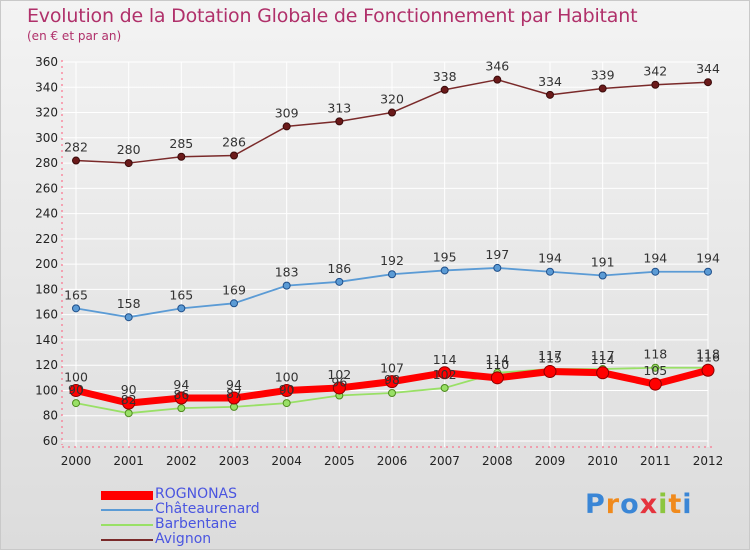  Describe the element at coordinates (339, 268) in the screenshot. I see `data-label: 186` at that location.